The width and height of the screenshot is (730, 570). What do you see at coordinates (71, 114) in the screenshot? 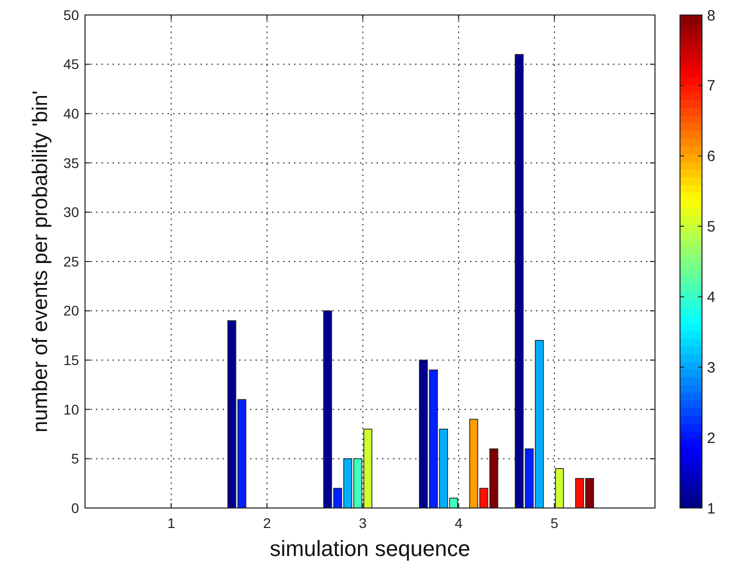
I see `y-tick-label: 40` at bounding box center [71, 114].